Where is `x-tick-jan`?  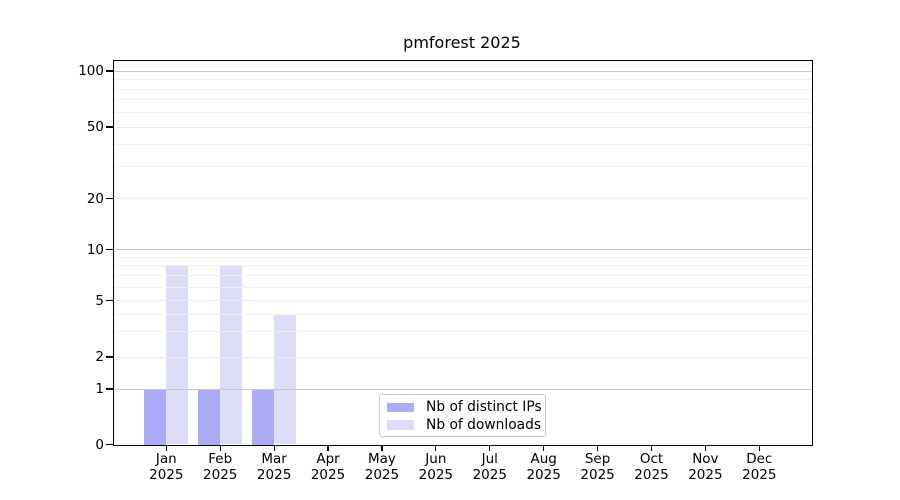 x-tick-jan is located at coordinates (166, 447).